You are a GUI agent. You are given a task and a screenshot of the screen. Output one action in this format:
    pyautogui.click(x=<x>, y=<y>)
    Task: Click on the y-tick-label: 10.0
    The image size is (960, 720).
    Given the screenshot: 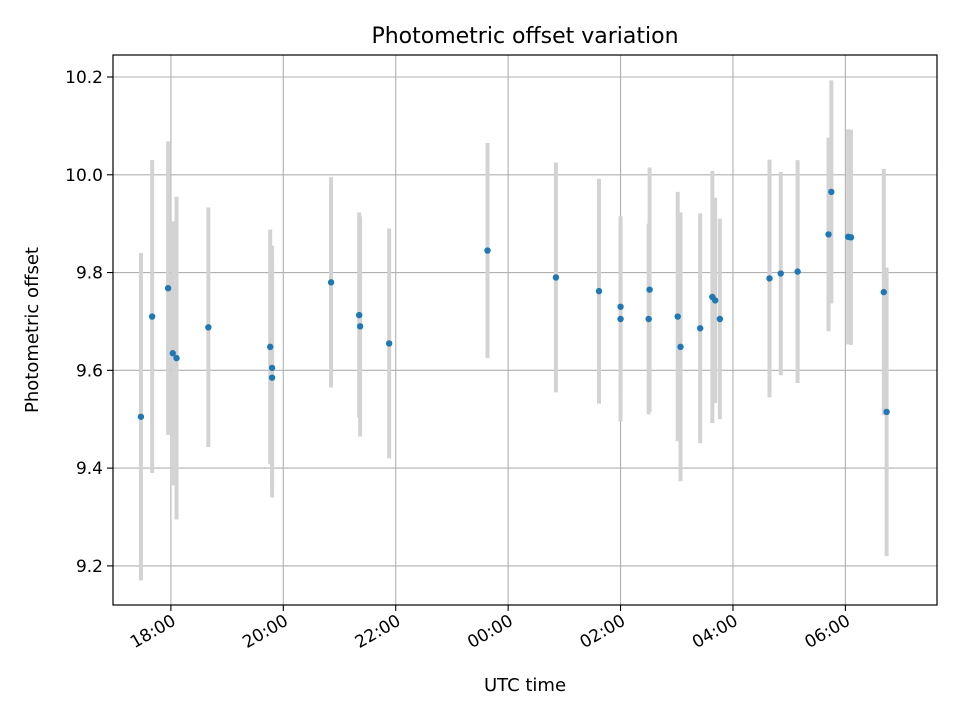 What is the action you would take?
    pyautogui.click(x=84, y=176)
    